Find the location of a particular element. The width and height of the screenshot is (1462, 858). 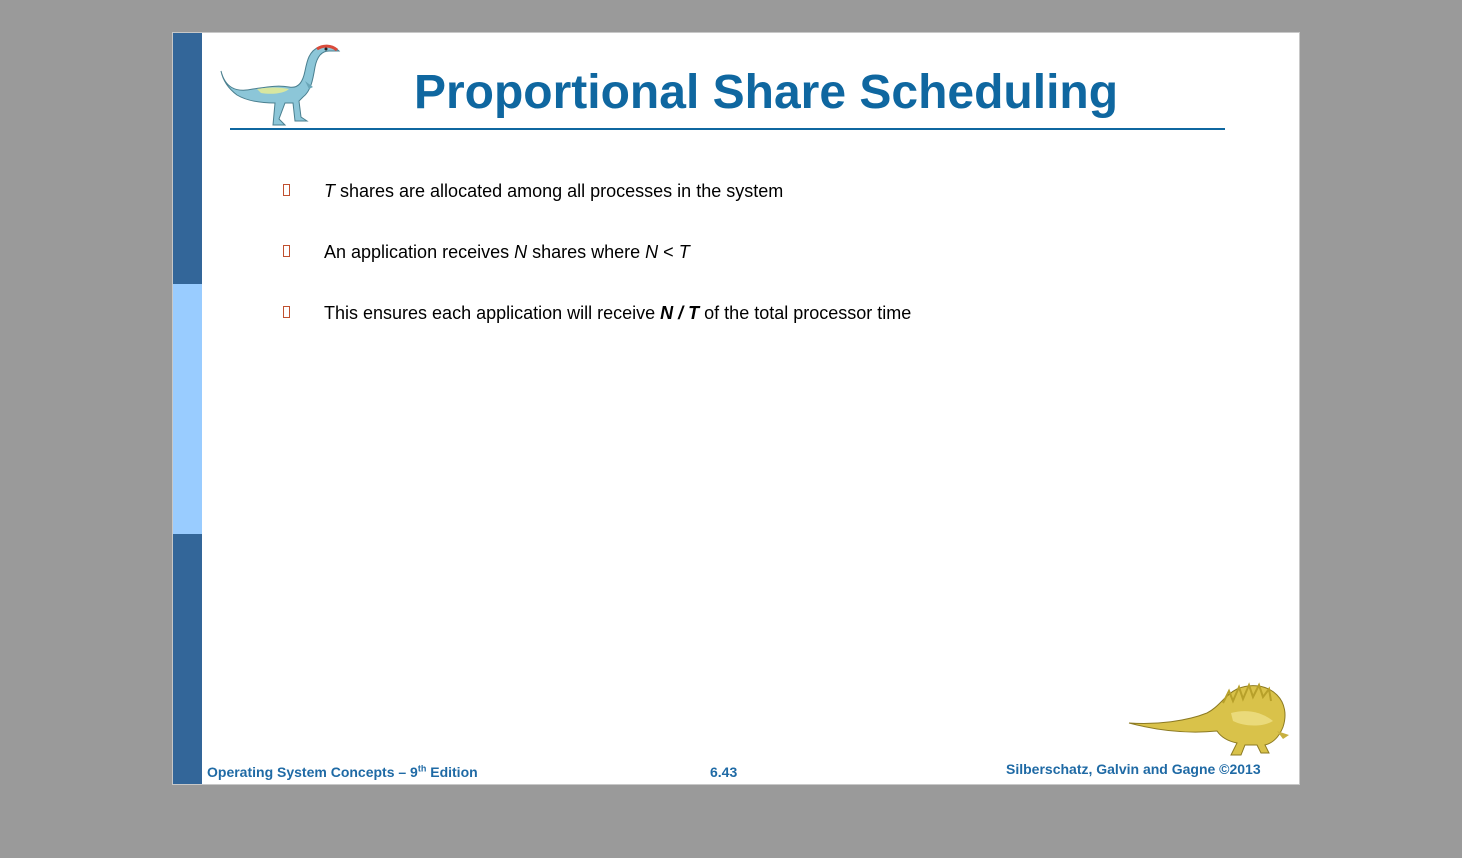

bullet-middle: shares where is located at coordinates (586, 252).